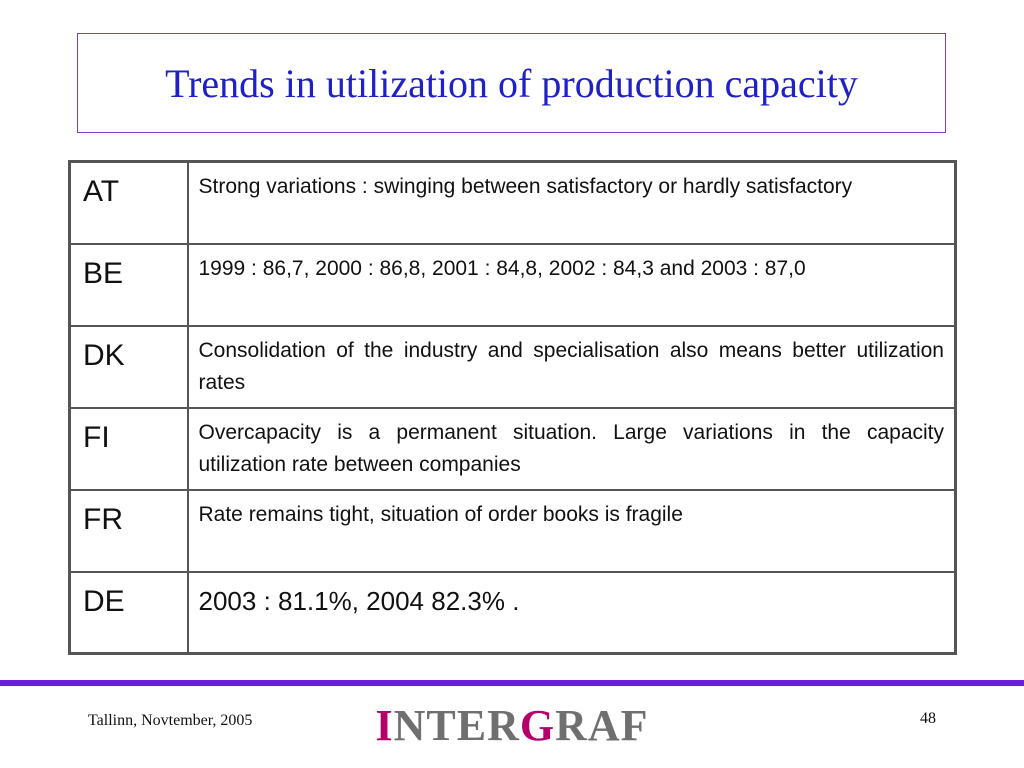 The width and height of the screenshot is (1024, 768). I want to click on country-code: DE, so click(128, 612).